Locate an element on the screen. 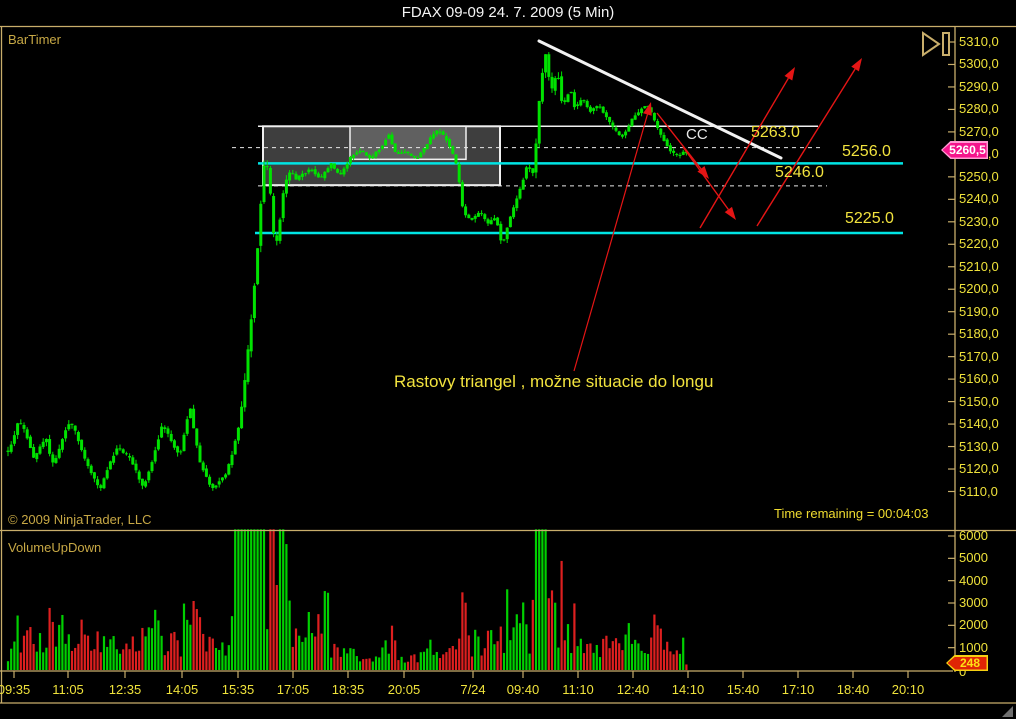  price-axis-label: 5290,0 is located at coordinates (979, 86).